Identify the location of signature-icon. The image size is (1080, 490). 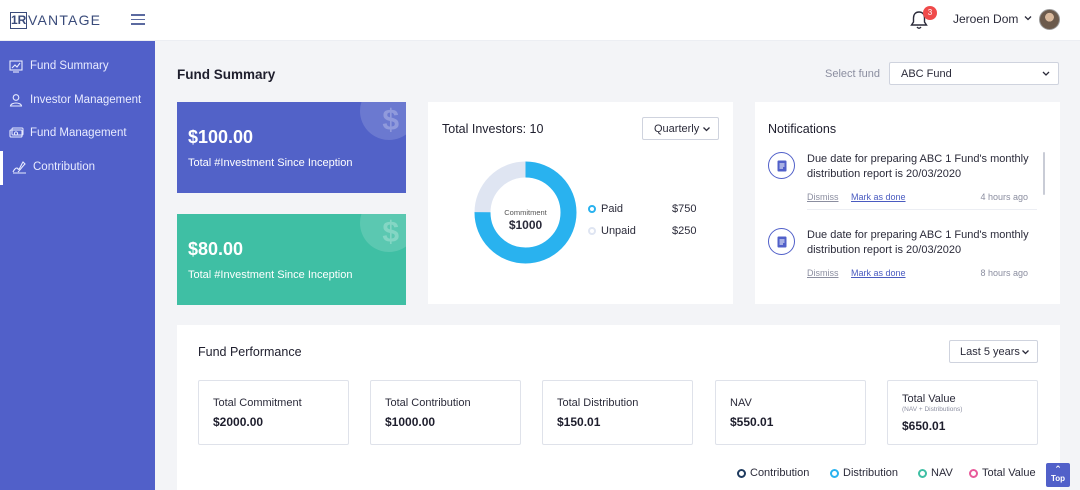
(19, 167).